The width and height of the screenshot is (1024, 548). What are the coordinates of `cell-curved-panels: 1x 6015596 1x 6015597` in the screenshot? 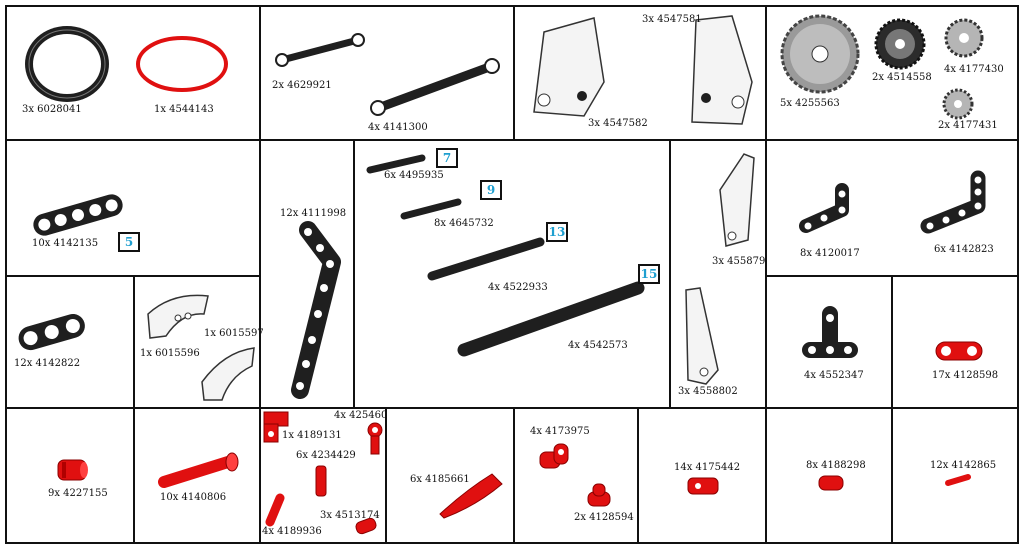 It's located at (199, 342).